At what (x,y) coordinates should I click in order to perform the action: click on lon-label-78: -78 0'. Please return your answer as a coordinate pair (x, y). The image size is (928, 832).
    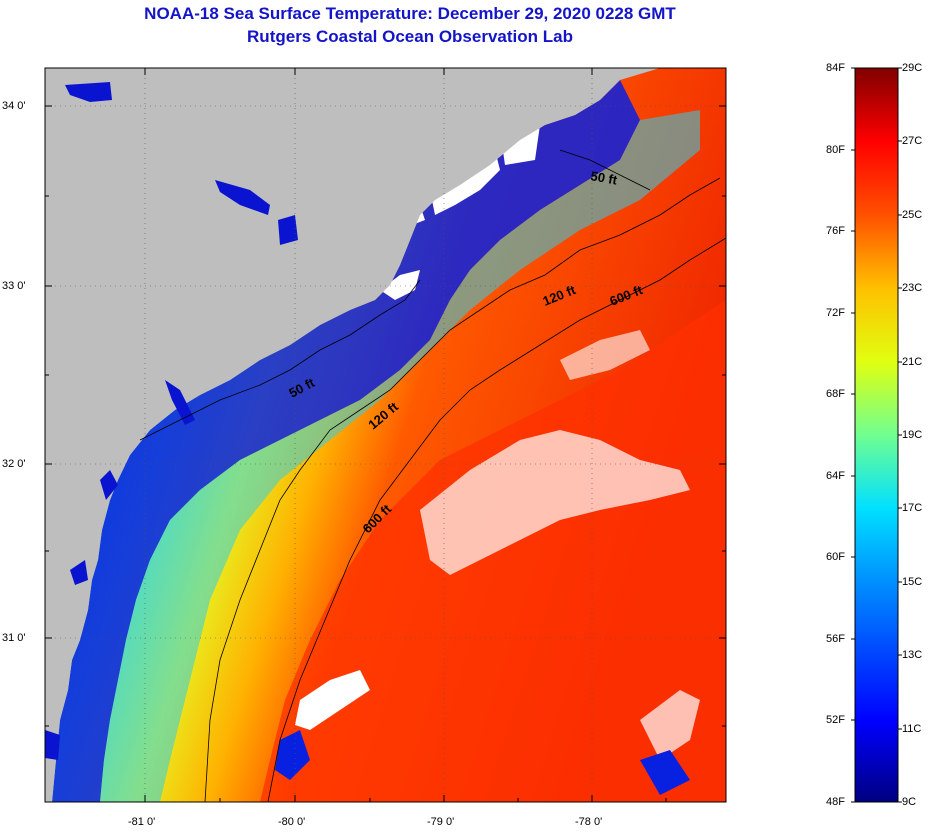
    Looking at the image, I should click on (589, 822).